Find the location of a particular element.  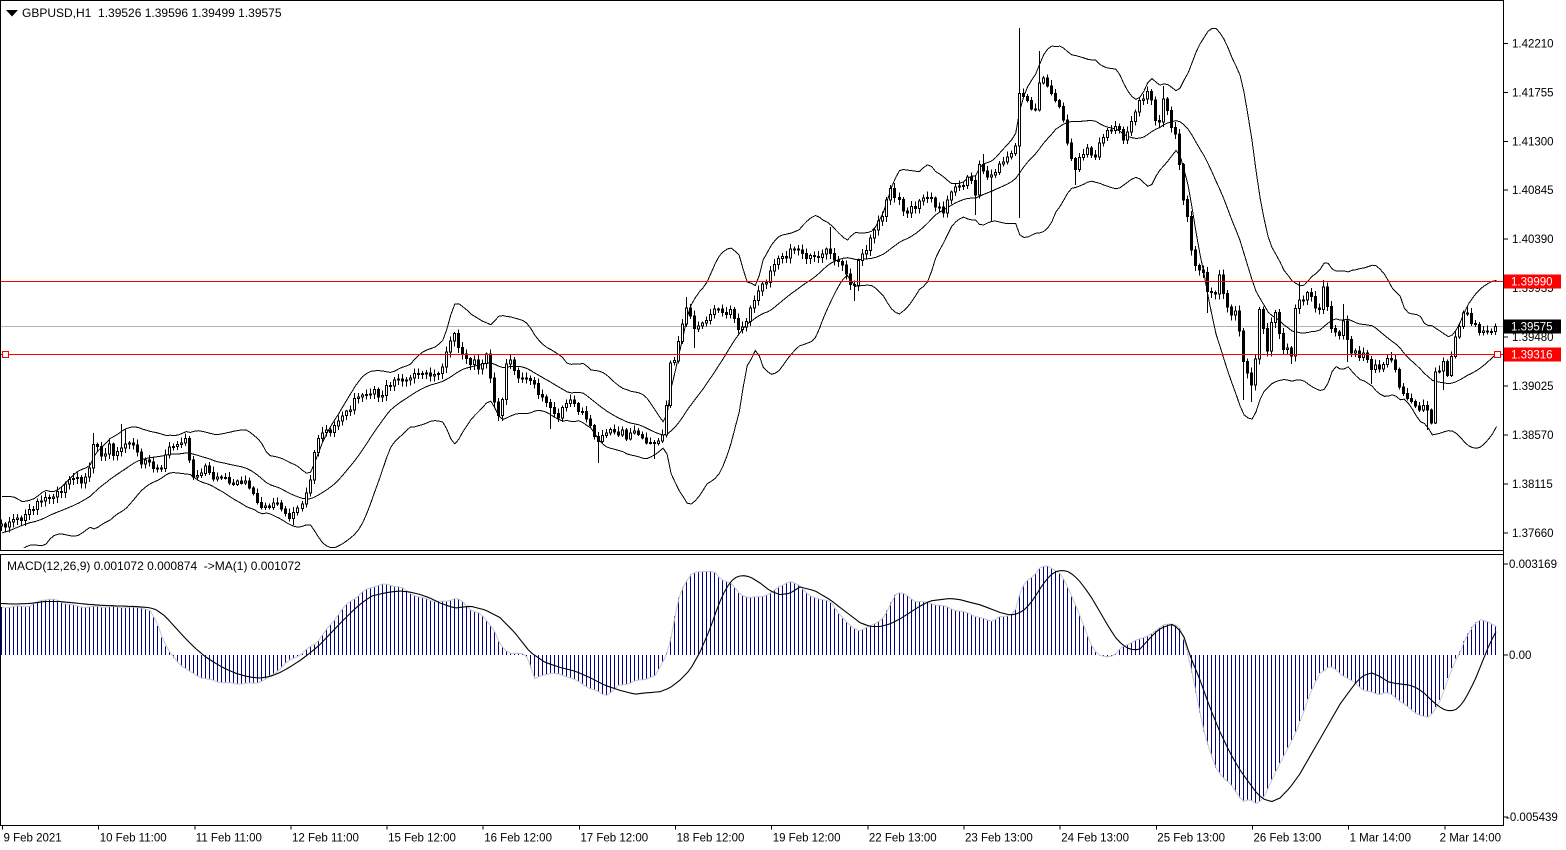

svg-text: 1 Mar 14:00 is located at coordinates (1380, 839).